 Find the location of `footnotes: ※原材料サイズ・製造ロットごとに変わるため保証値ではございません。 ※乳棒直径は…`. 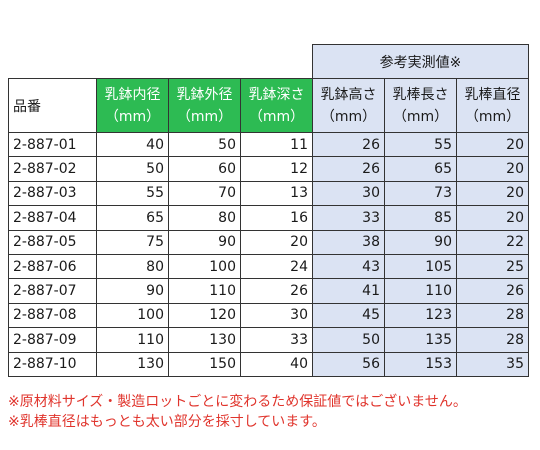

footnotes: ※原材料サイズ・製造ロットごとに変わるため保証値ではございません。 ※乳棒直径は… is located at coordinates (237, 412).